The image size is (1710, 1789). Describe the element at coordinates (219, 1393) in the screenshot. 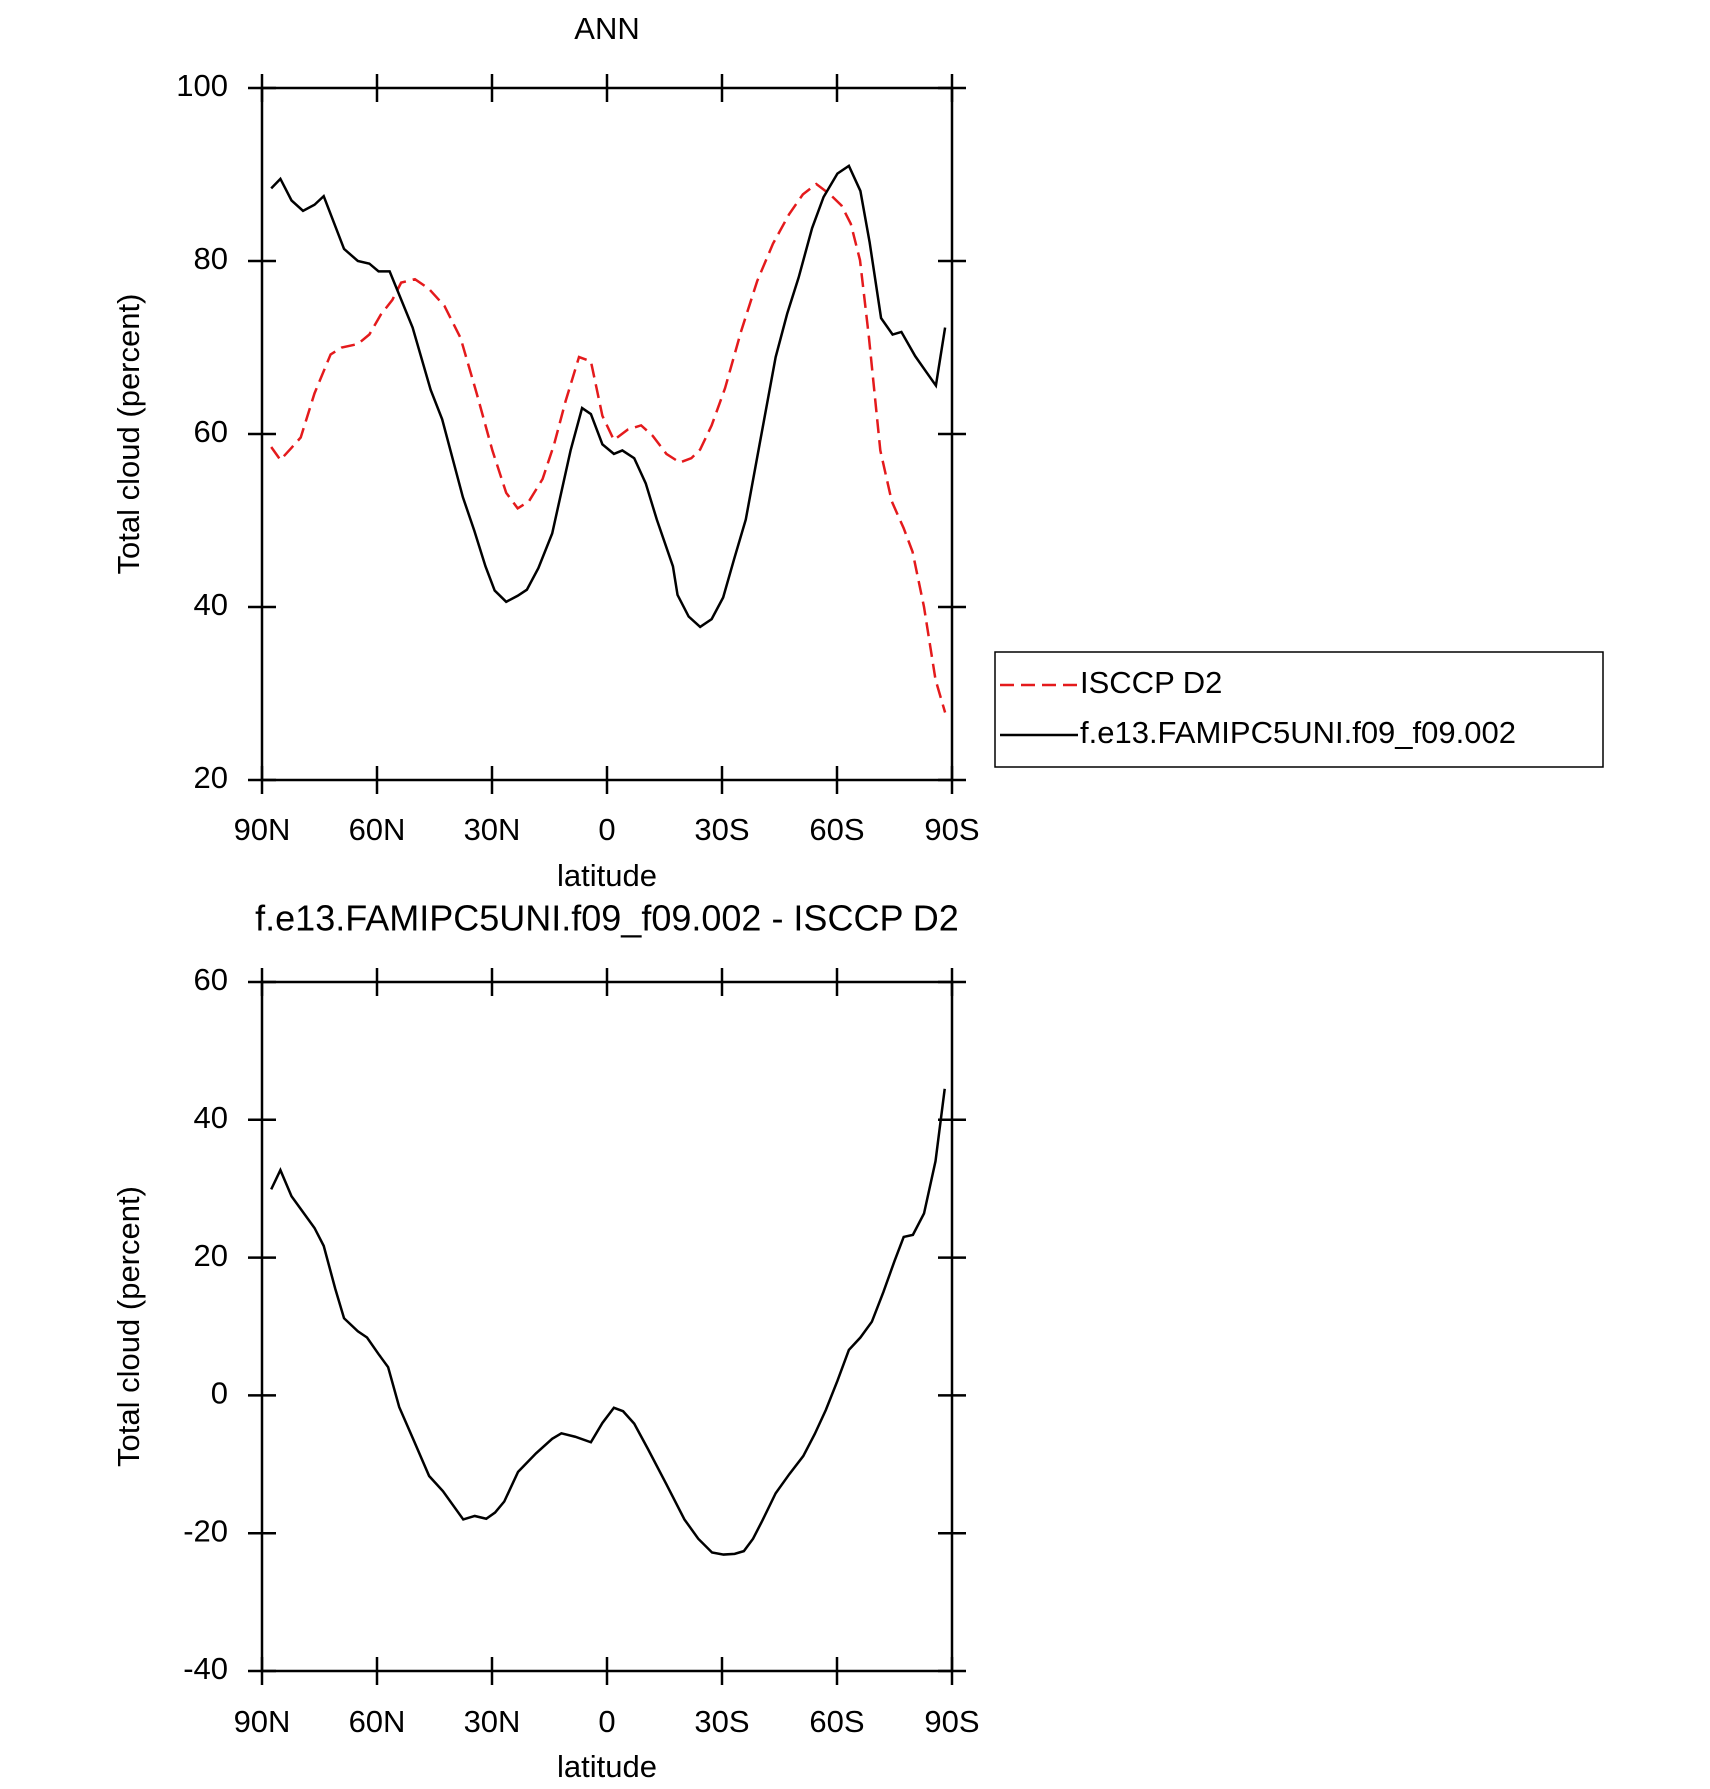

I see `y-tick-label: 0` at that location.